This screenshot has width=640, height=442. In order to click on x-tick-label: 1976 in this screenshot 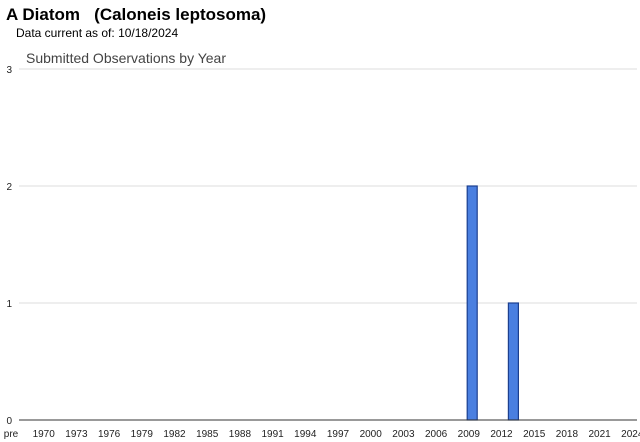, I will do `click(109, 434)`.